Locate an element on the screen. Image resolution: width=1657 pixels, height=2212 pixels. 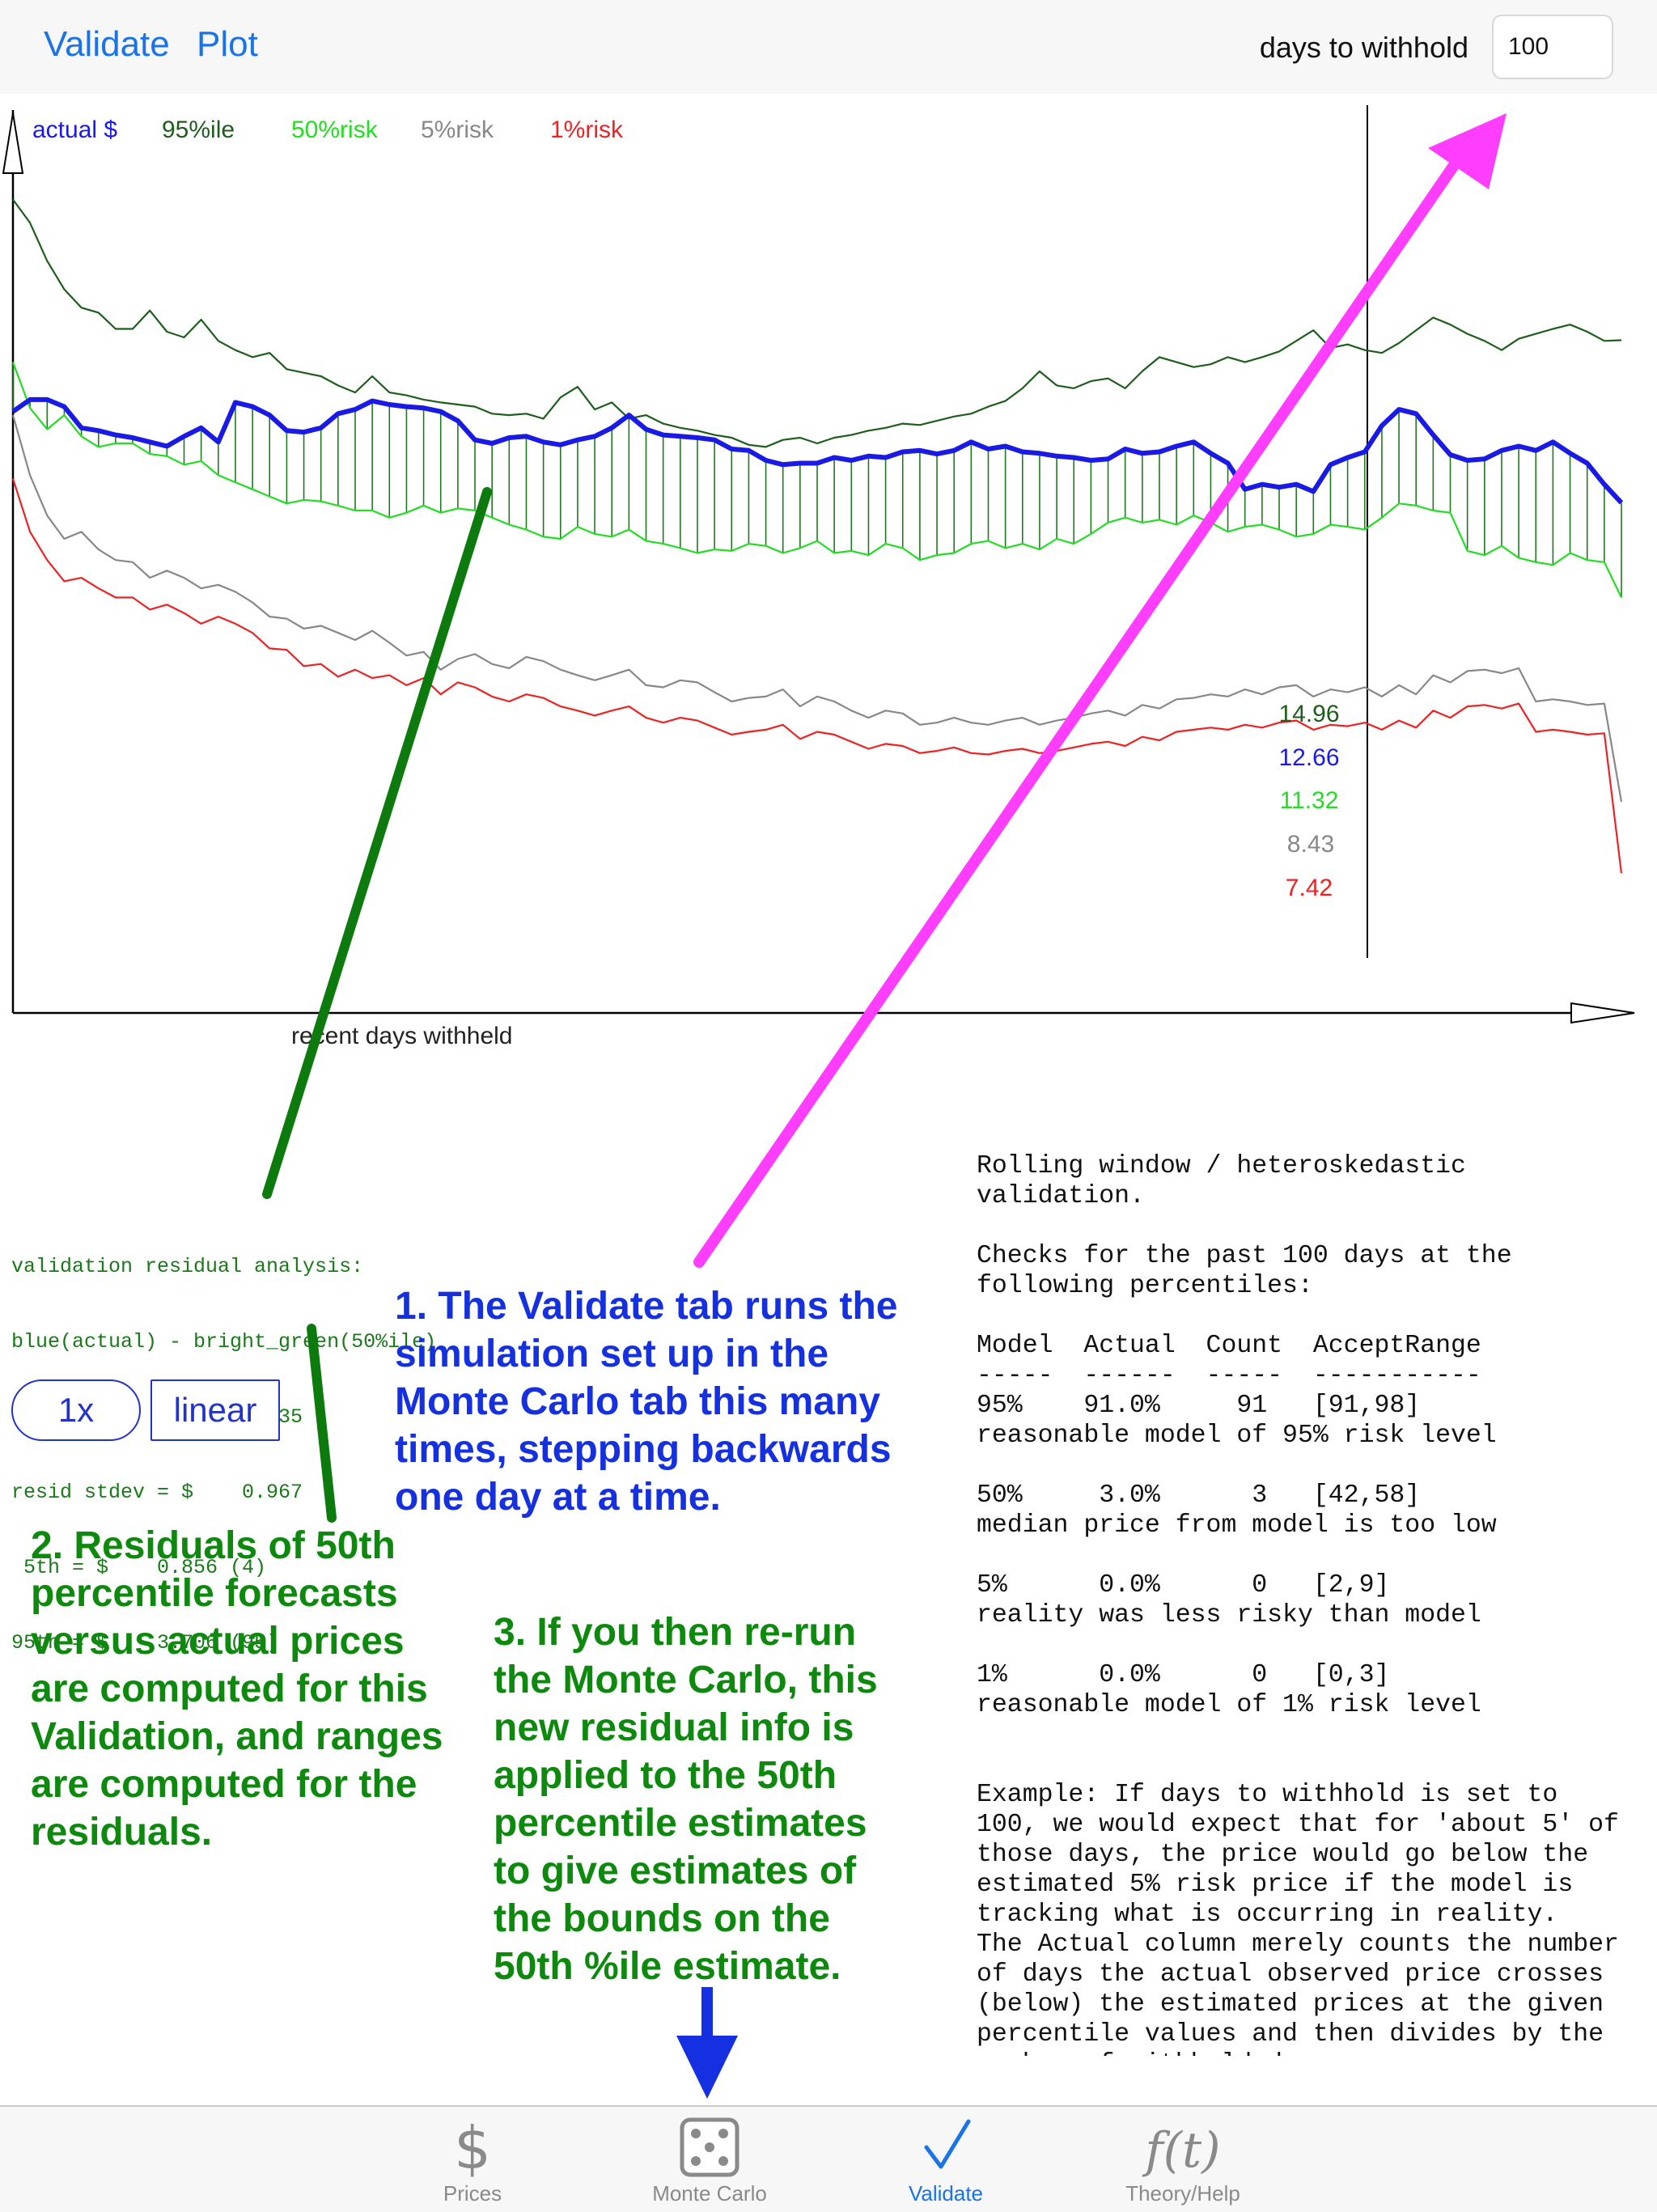
residual-bars is located at coordinates (817, 480).